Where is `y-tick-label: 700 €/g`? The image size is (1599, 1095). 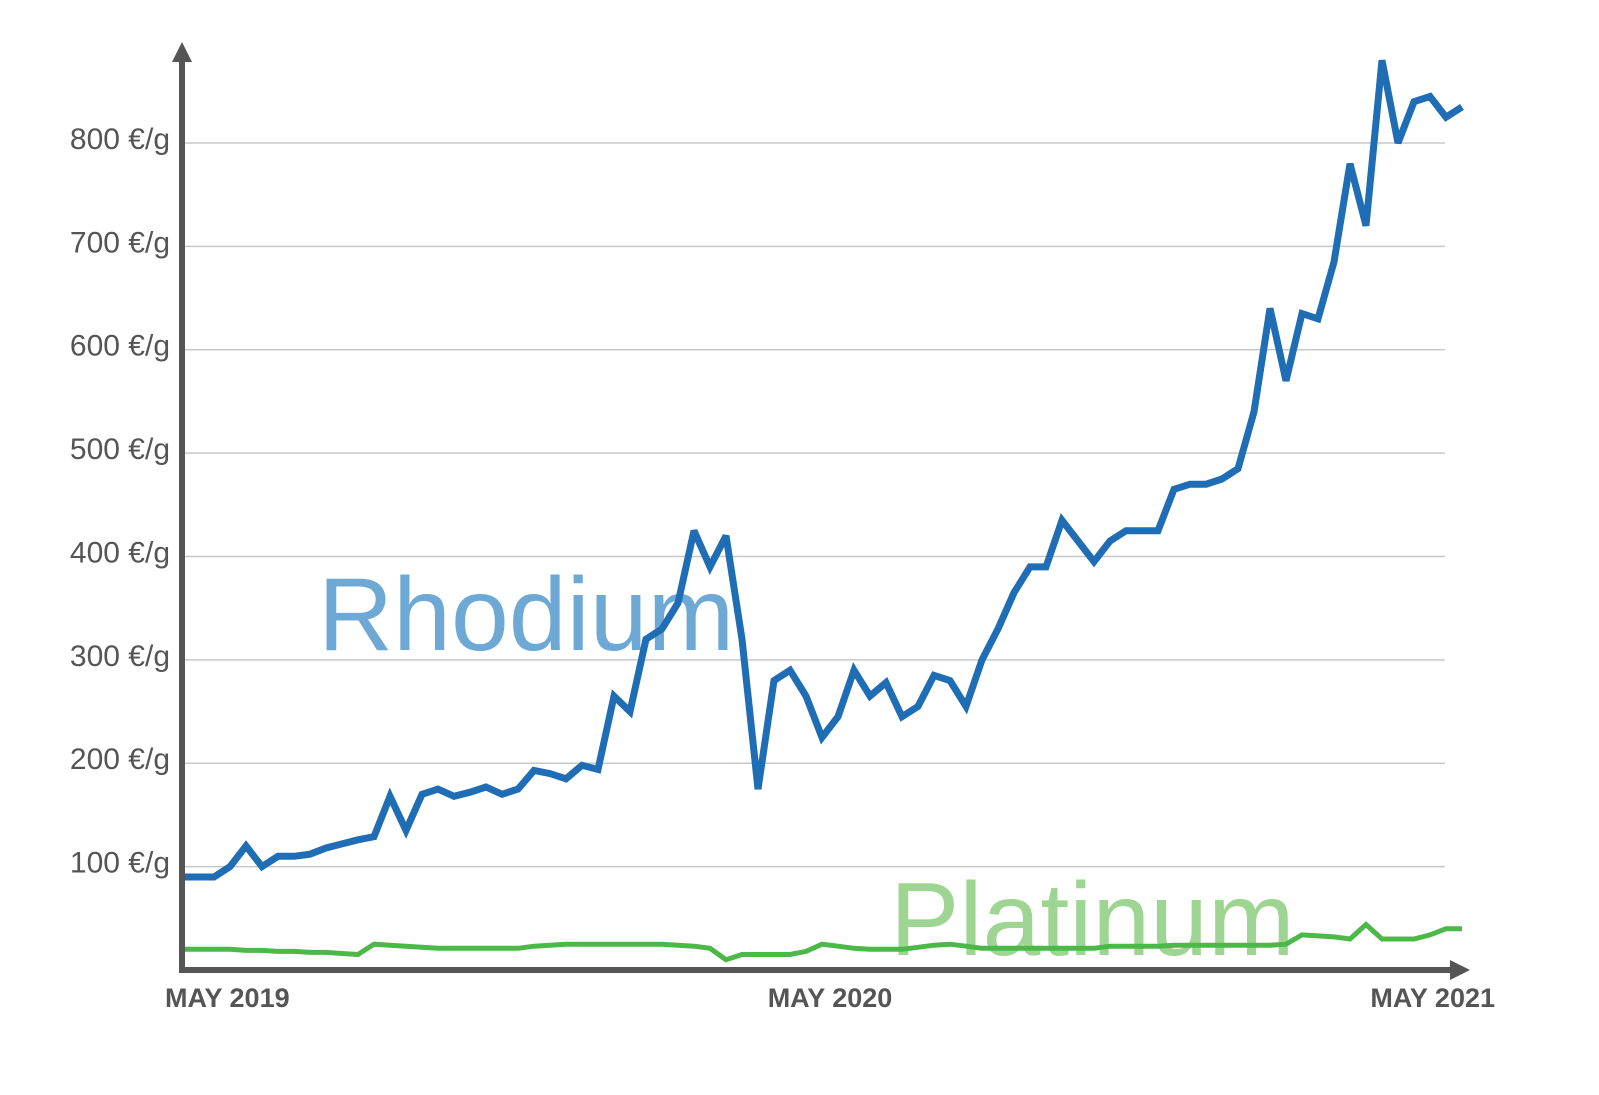
y-tick-label: 700 €/g is located at coordinates (120, 242).